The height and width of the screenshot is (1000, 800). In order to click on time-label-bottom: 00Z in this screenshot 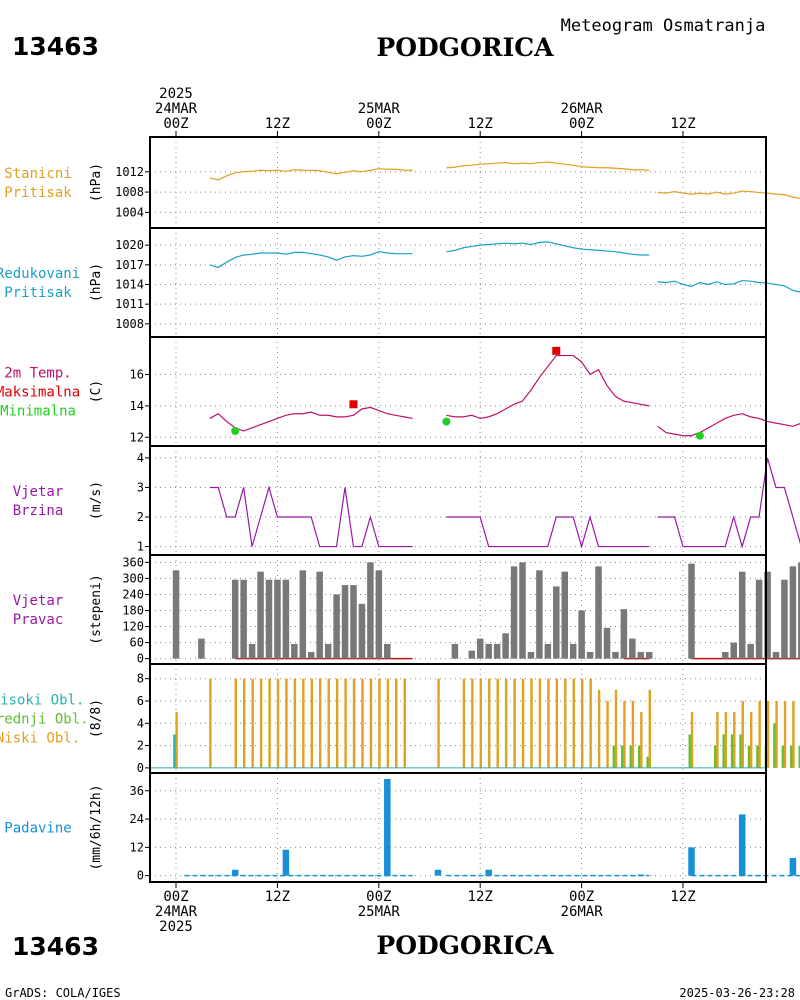, I will do `click(175, 897)`.